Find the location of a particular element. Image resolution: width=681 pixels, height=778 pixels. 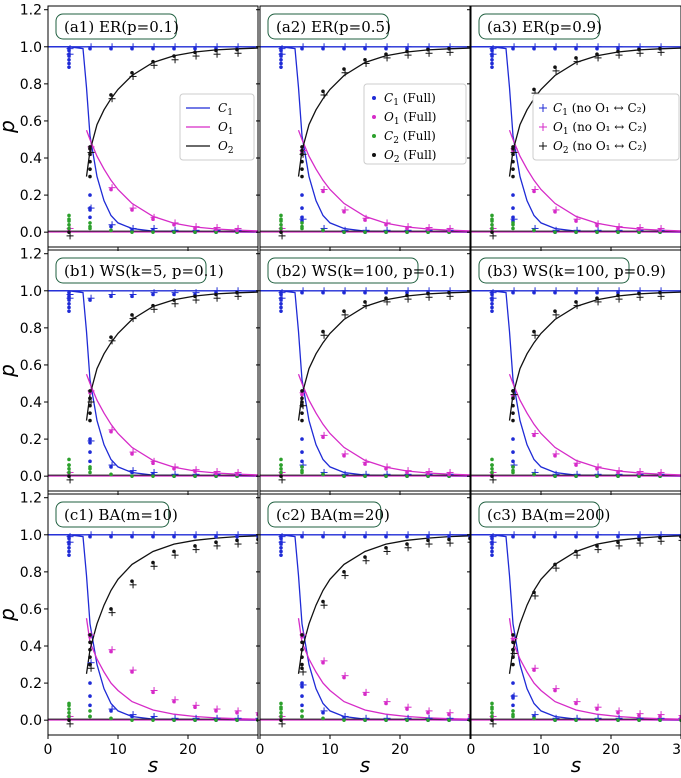

plot-area-a3 is located at coordinates (576, 141).